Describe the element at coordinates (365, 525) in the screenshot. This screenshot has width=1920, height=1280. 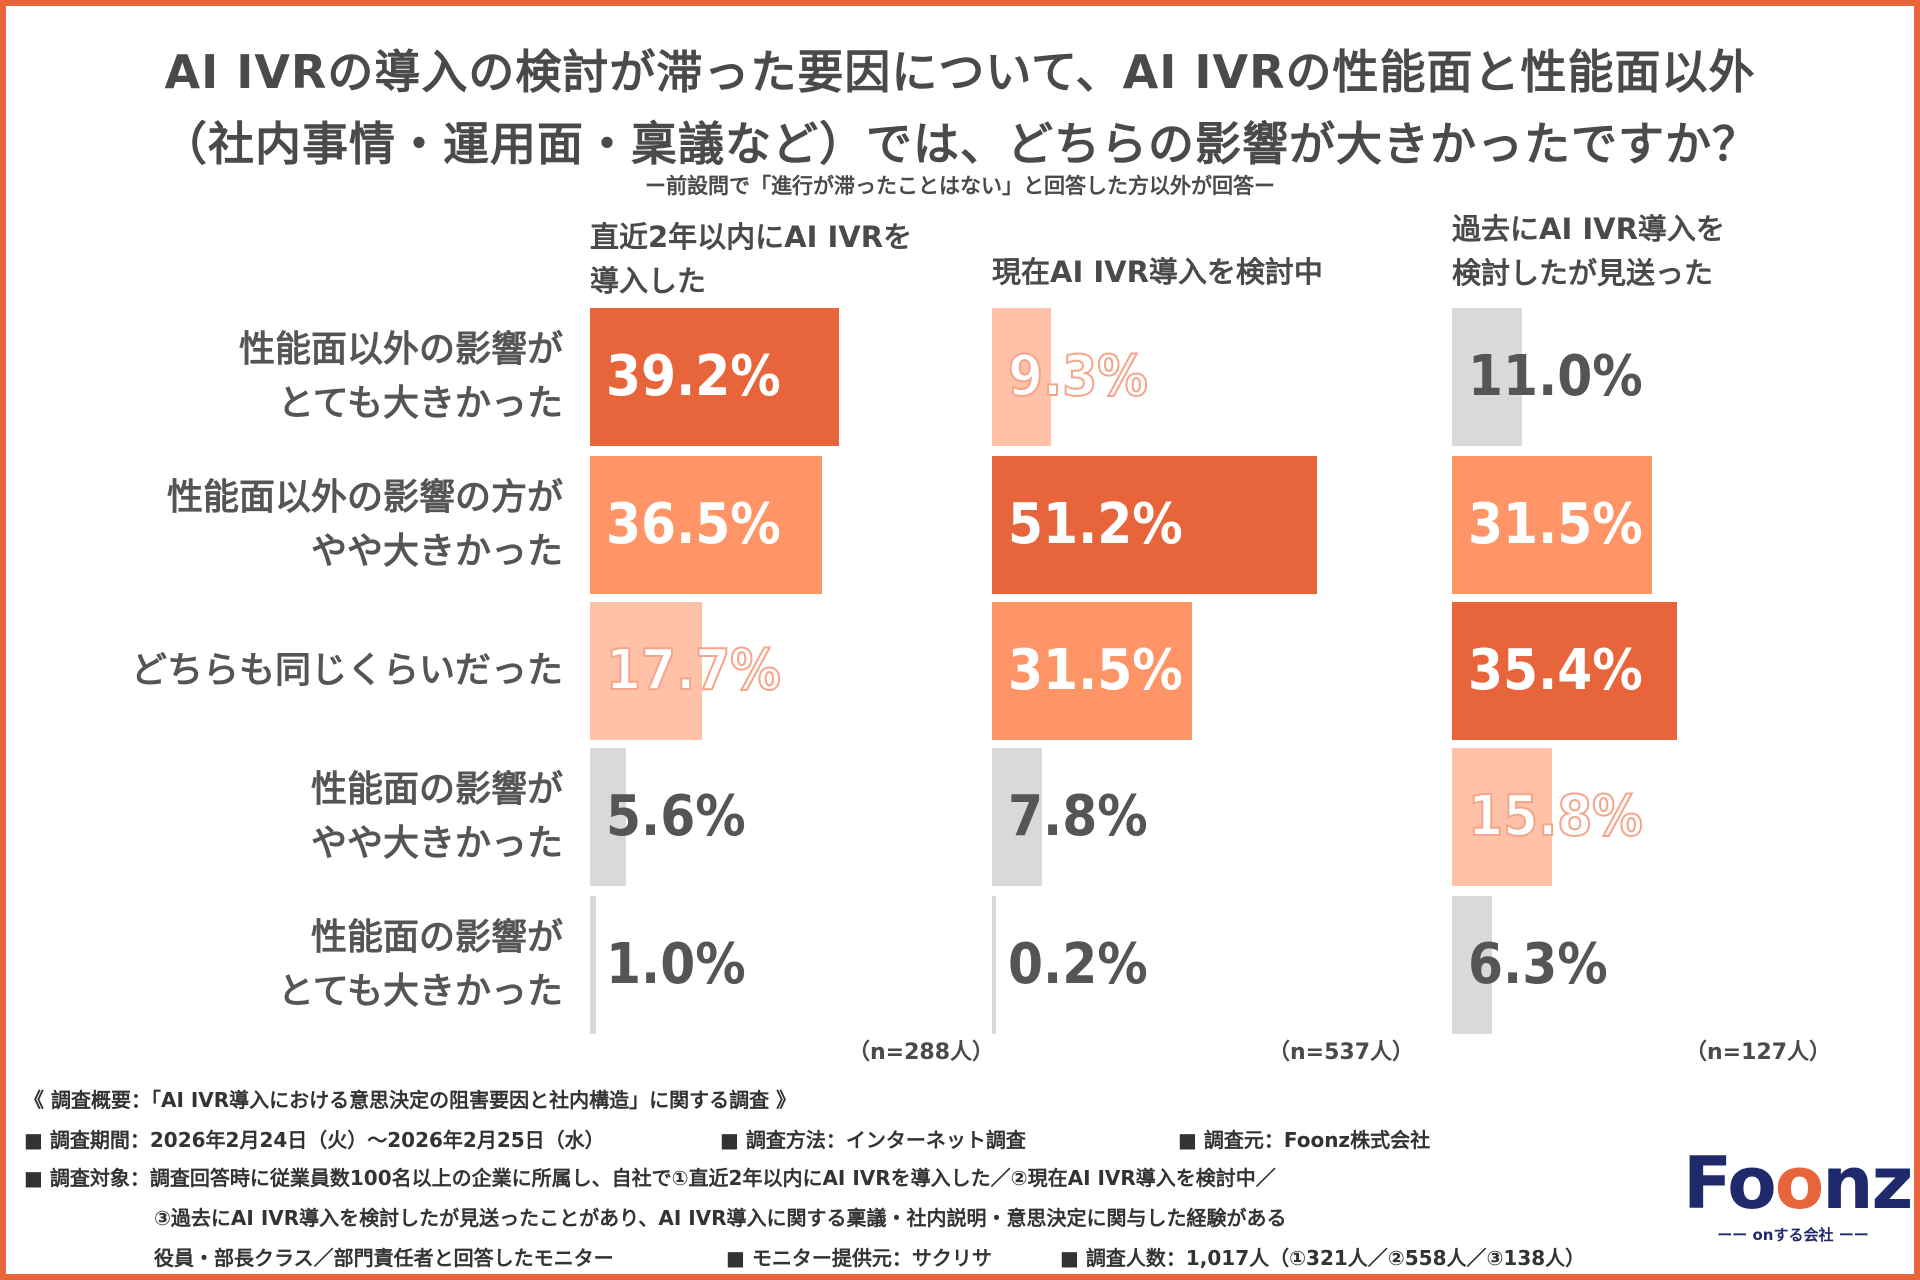
I see `category-label-2: 性能面以外の影響の方がやや大きかった` at that location.